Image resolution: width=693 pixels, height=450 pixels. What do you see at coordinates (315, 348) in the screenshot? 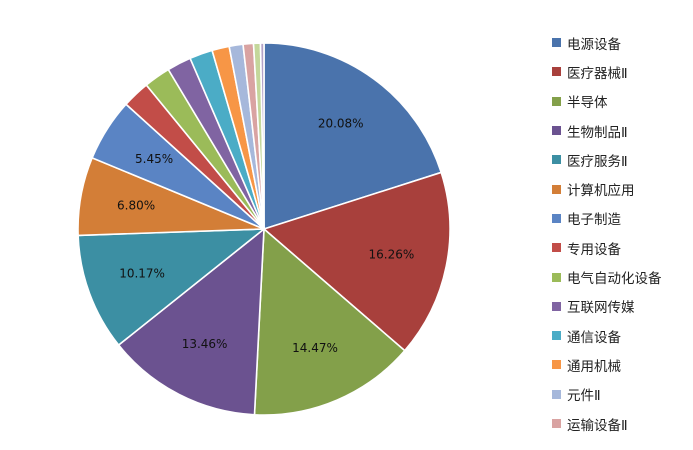
I see `slice-data-label-2: 14.47%` at bounding box center [315, 348].